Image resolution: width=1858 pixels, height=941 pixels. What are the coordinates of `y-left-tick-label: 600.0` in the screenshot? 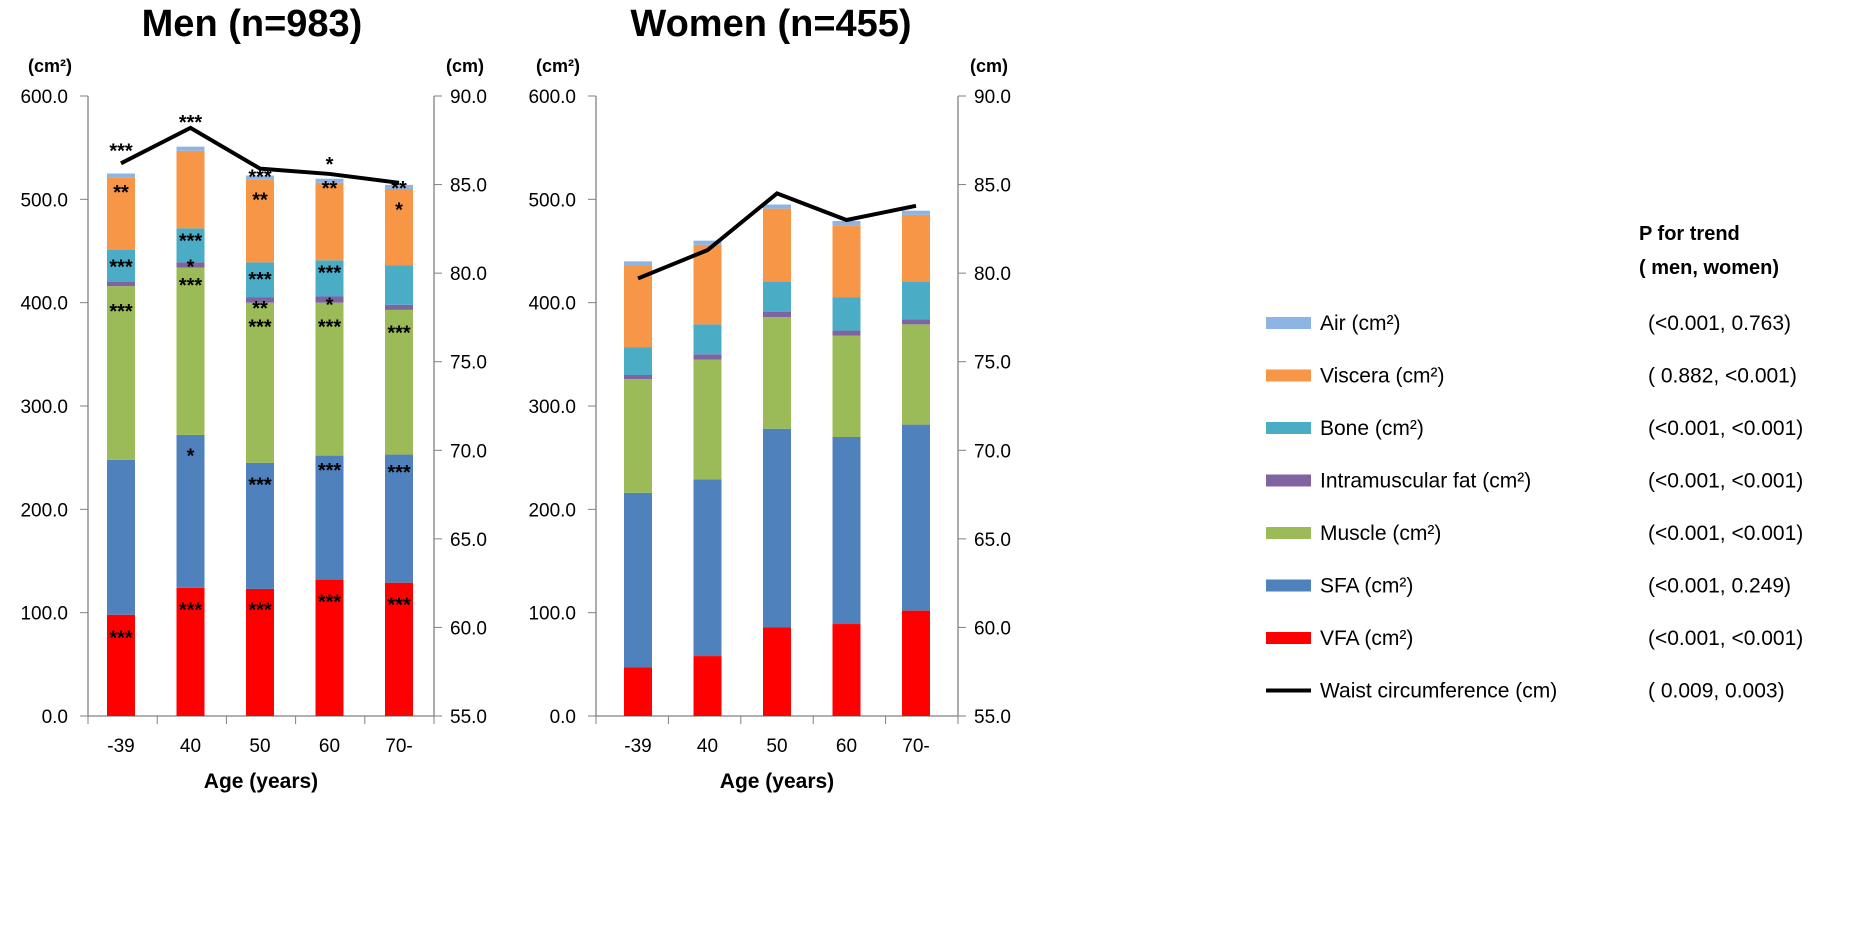 It's located at (552, 97).